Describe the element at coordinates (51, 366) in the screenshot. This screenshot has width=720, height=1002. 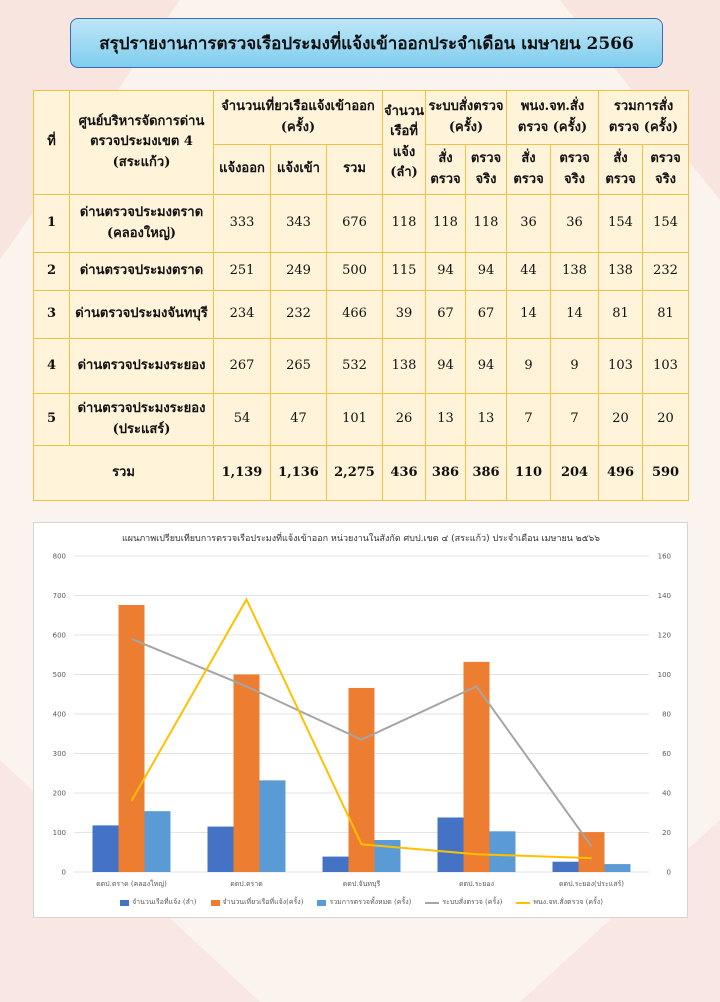
I see `row-no: 4` at that location.